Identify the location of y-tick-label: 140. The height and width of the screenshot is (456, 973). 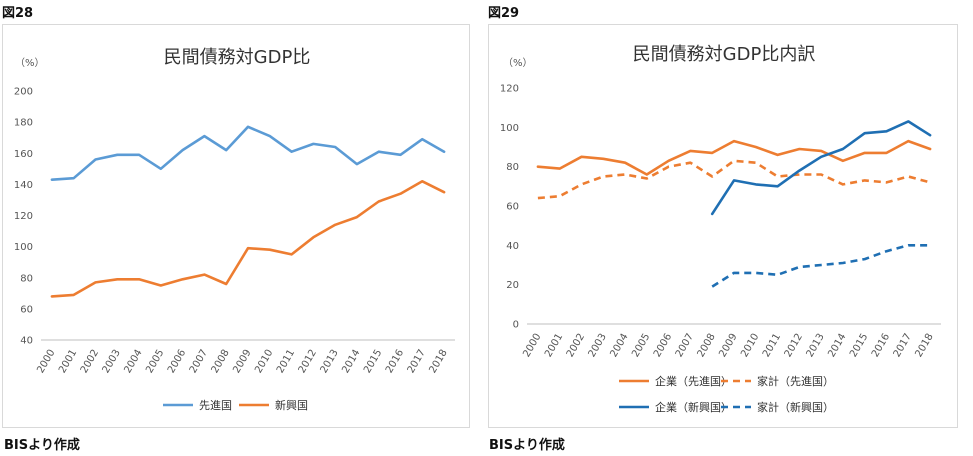
(23, 185).